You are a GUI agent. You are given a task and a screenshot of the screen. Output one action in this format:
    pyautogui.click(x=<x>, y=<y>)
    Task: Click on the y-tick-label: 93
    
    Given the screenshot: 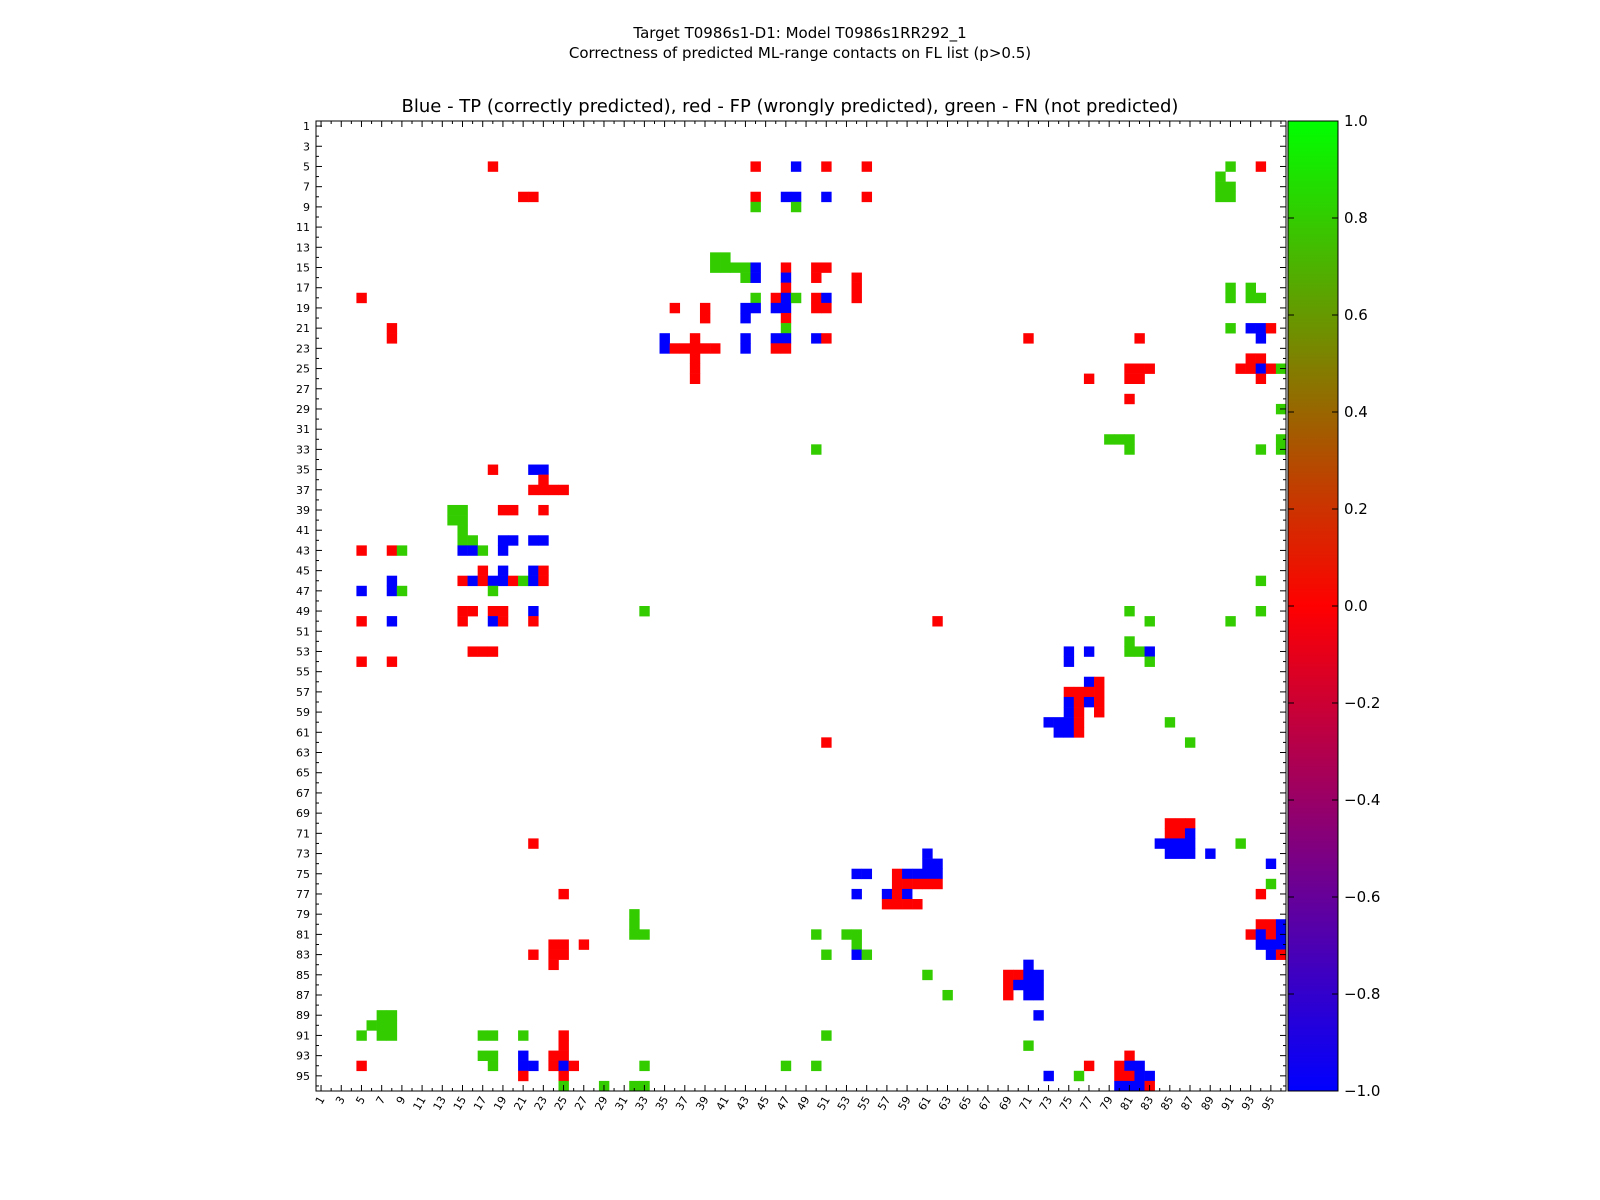 What is the action you would take?
    pyautogui.click(x=303, y=1056)
    